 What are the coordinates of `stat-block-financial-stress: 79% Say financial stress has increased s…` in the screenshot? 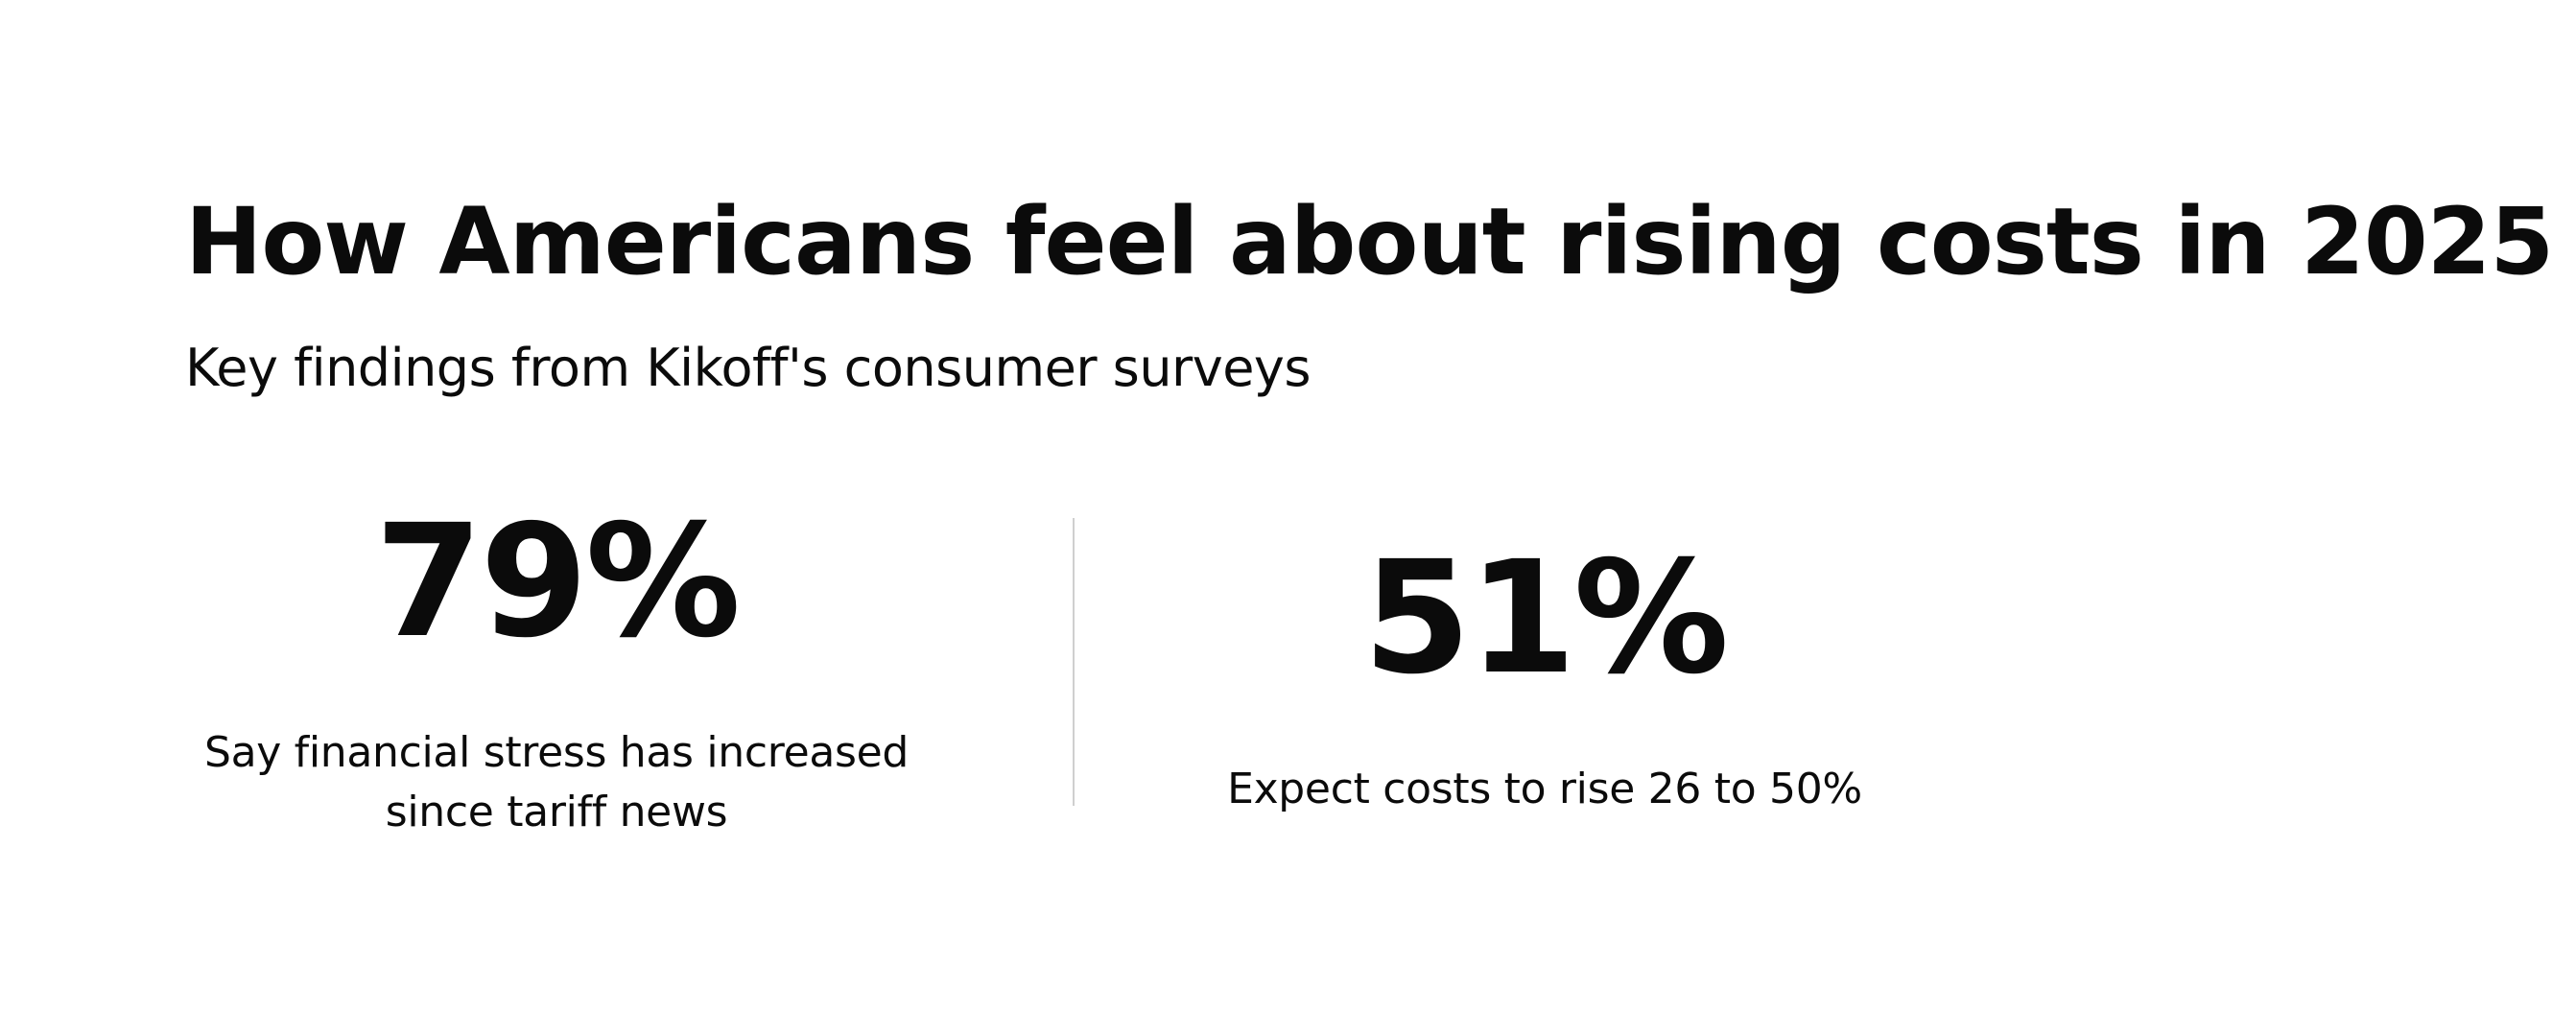 It's located at (556, 671).